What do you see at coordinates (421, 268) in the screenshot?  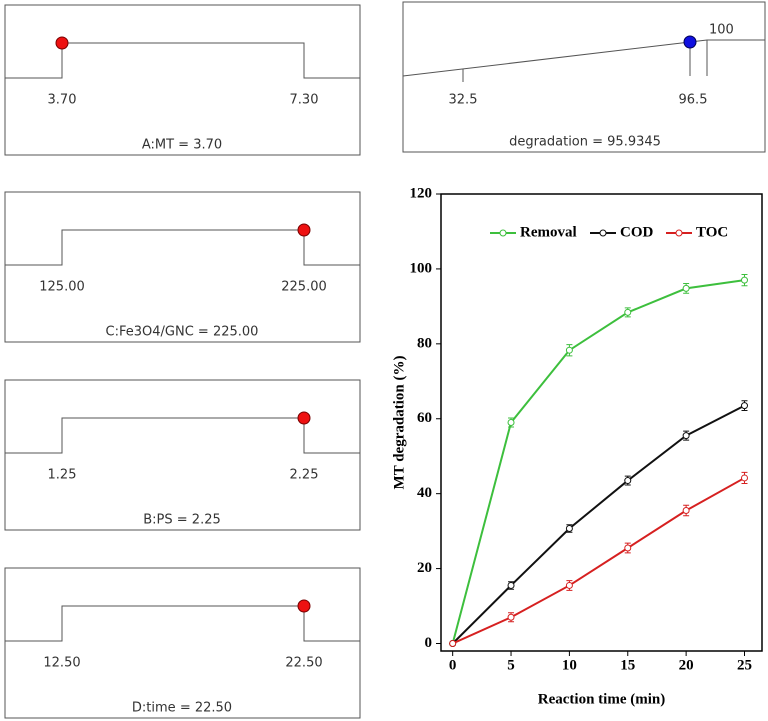 I see `y-tick-label: 100` at bounding box center [421, 268].